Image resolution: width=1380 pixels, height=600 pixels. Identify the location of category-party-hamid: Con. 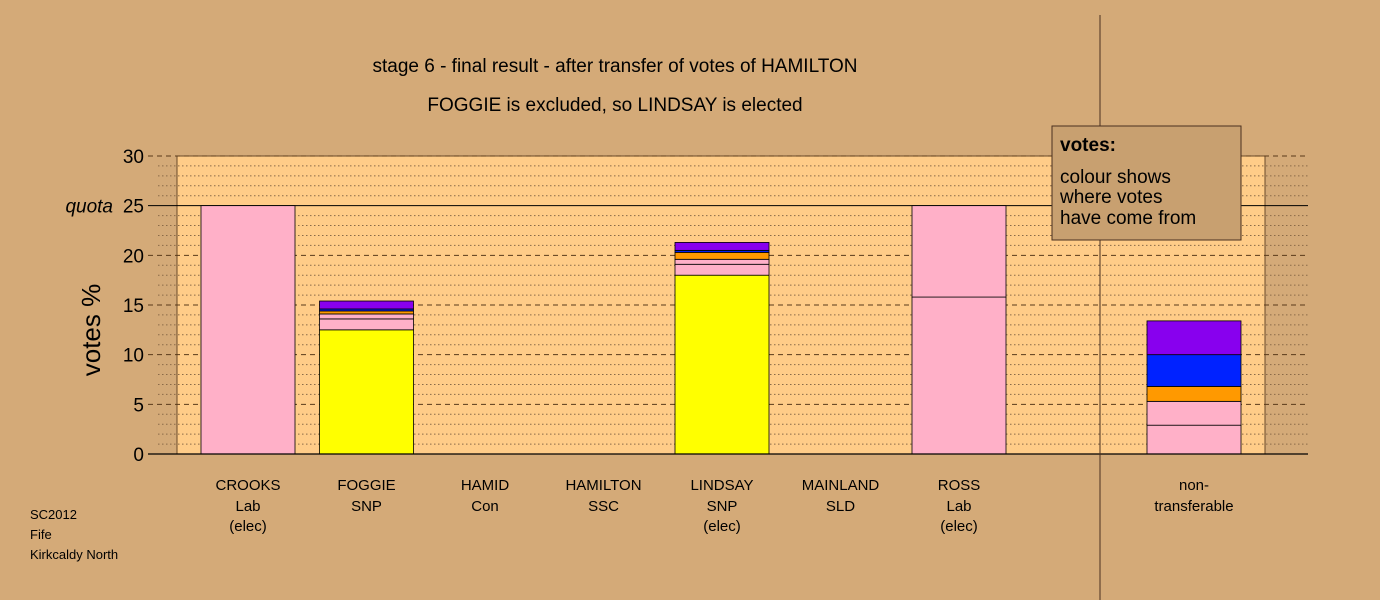
(485, 506).